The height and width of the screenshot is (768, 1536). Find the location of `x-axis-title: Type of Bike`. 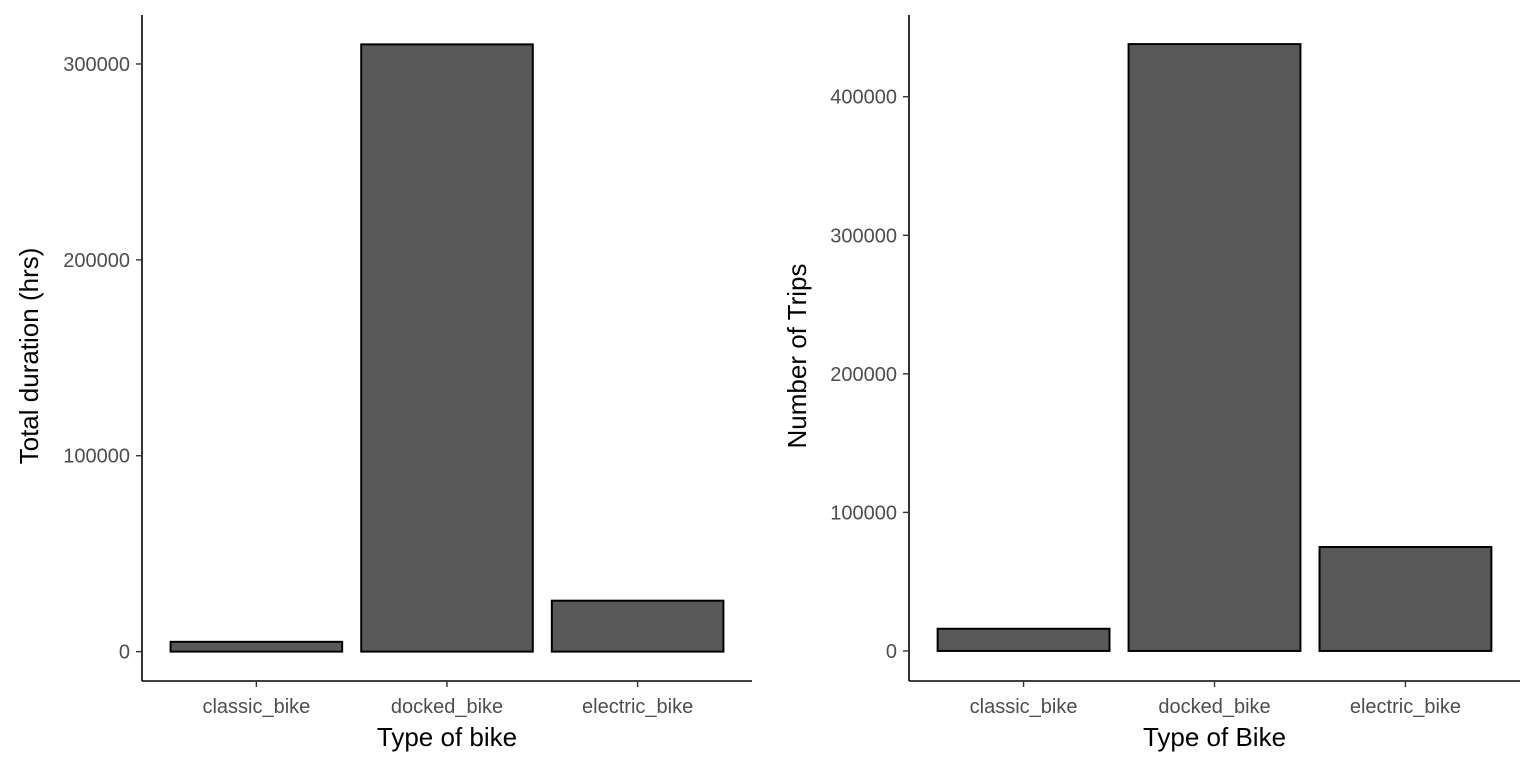

x-axis-title: Type of Bike is located at coordinates (1214, 737).